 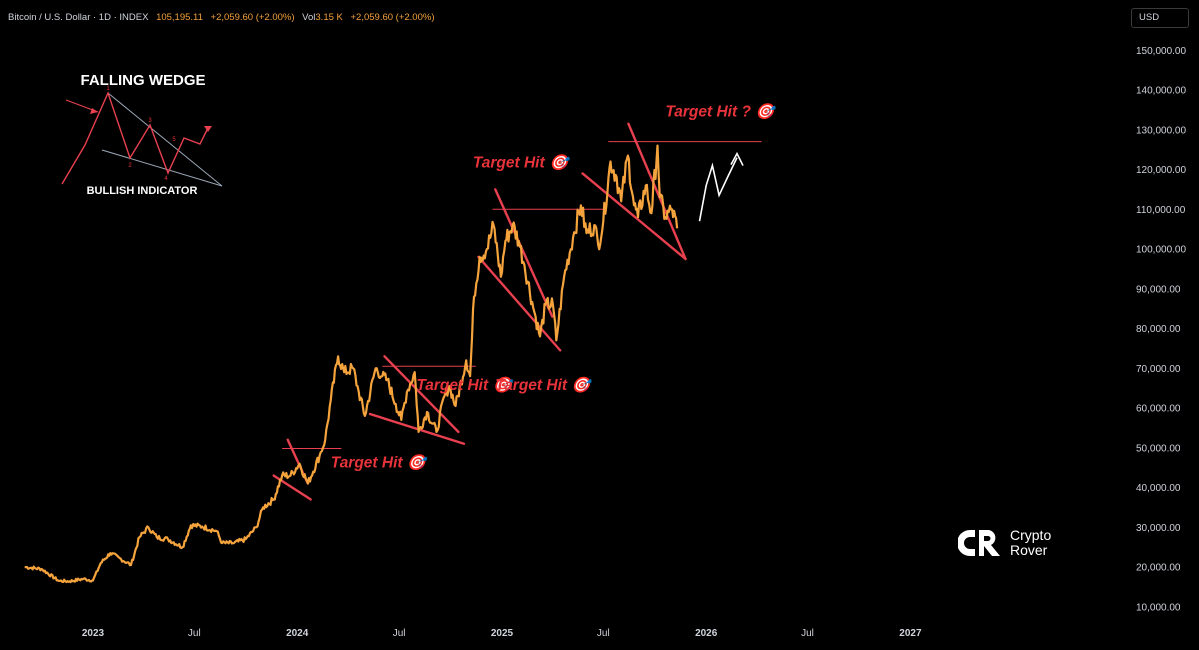 I want to click on y-tick-label: 140,000.00, so click(x=1161, y=91).